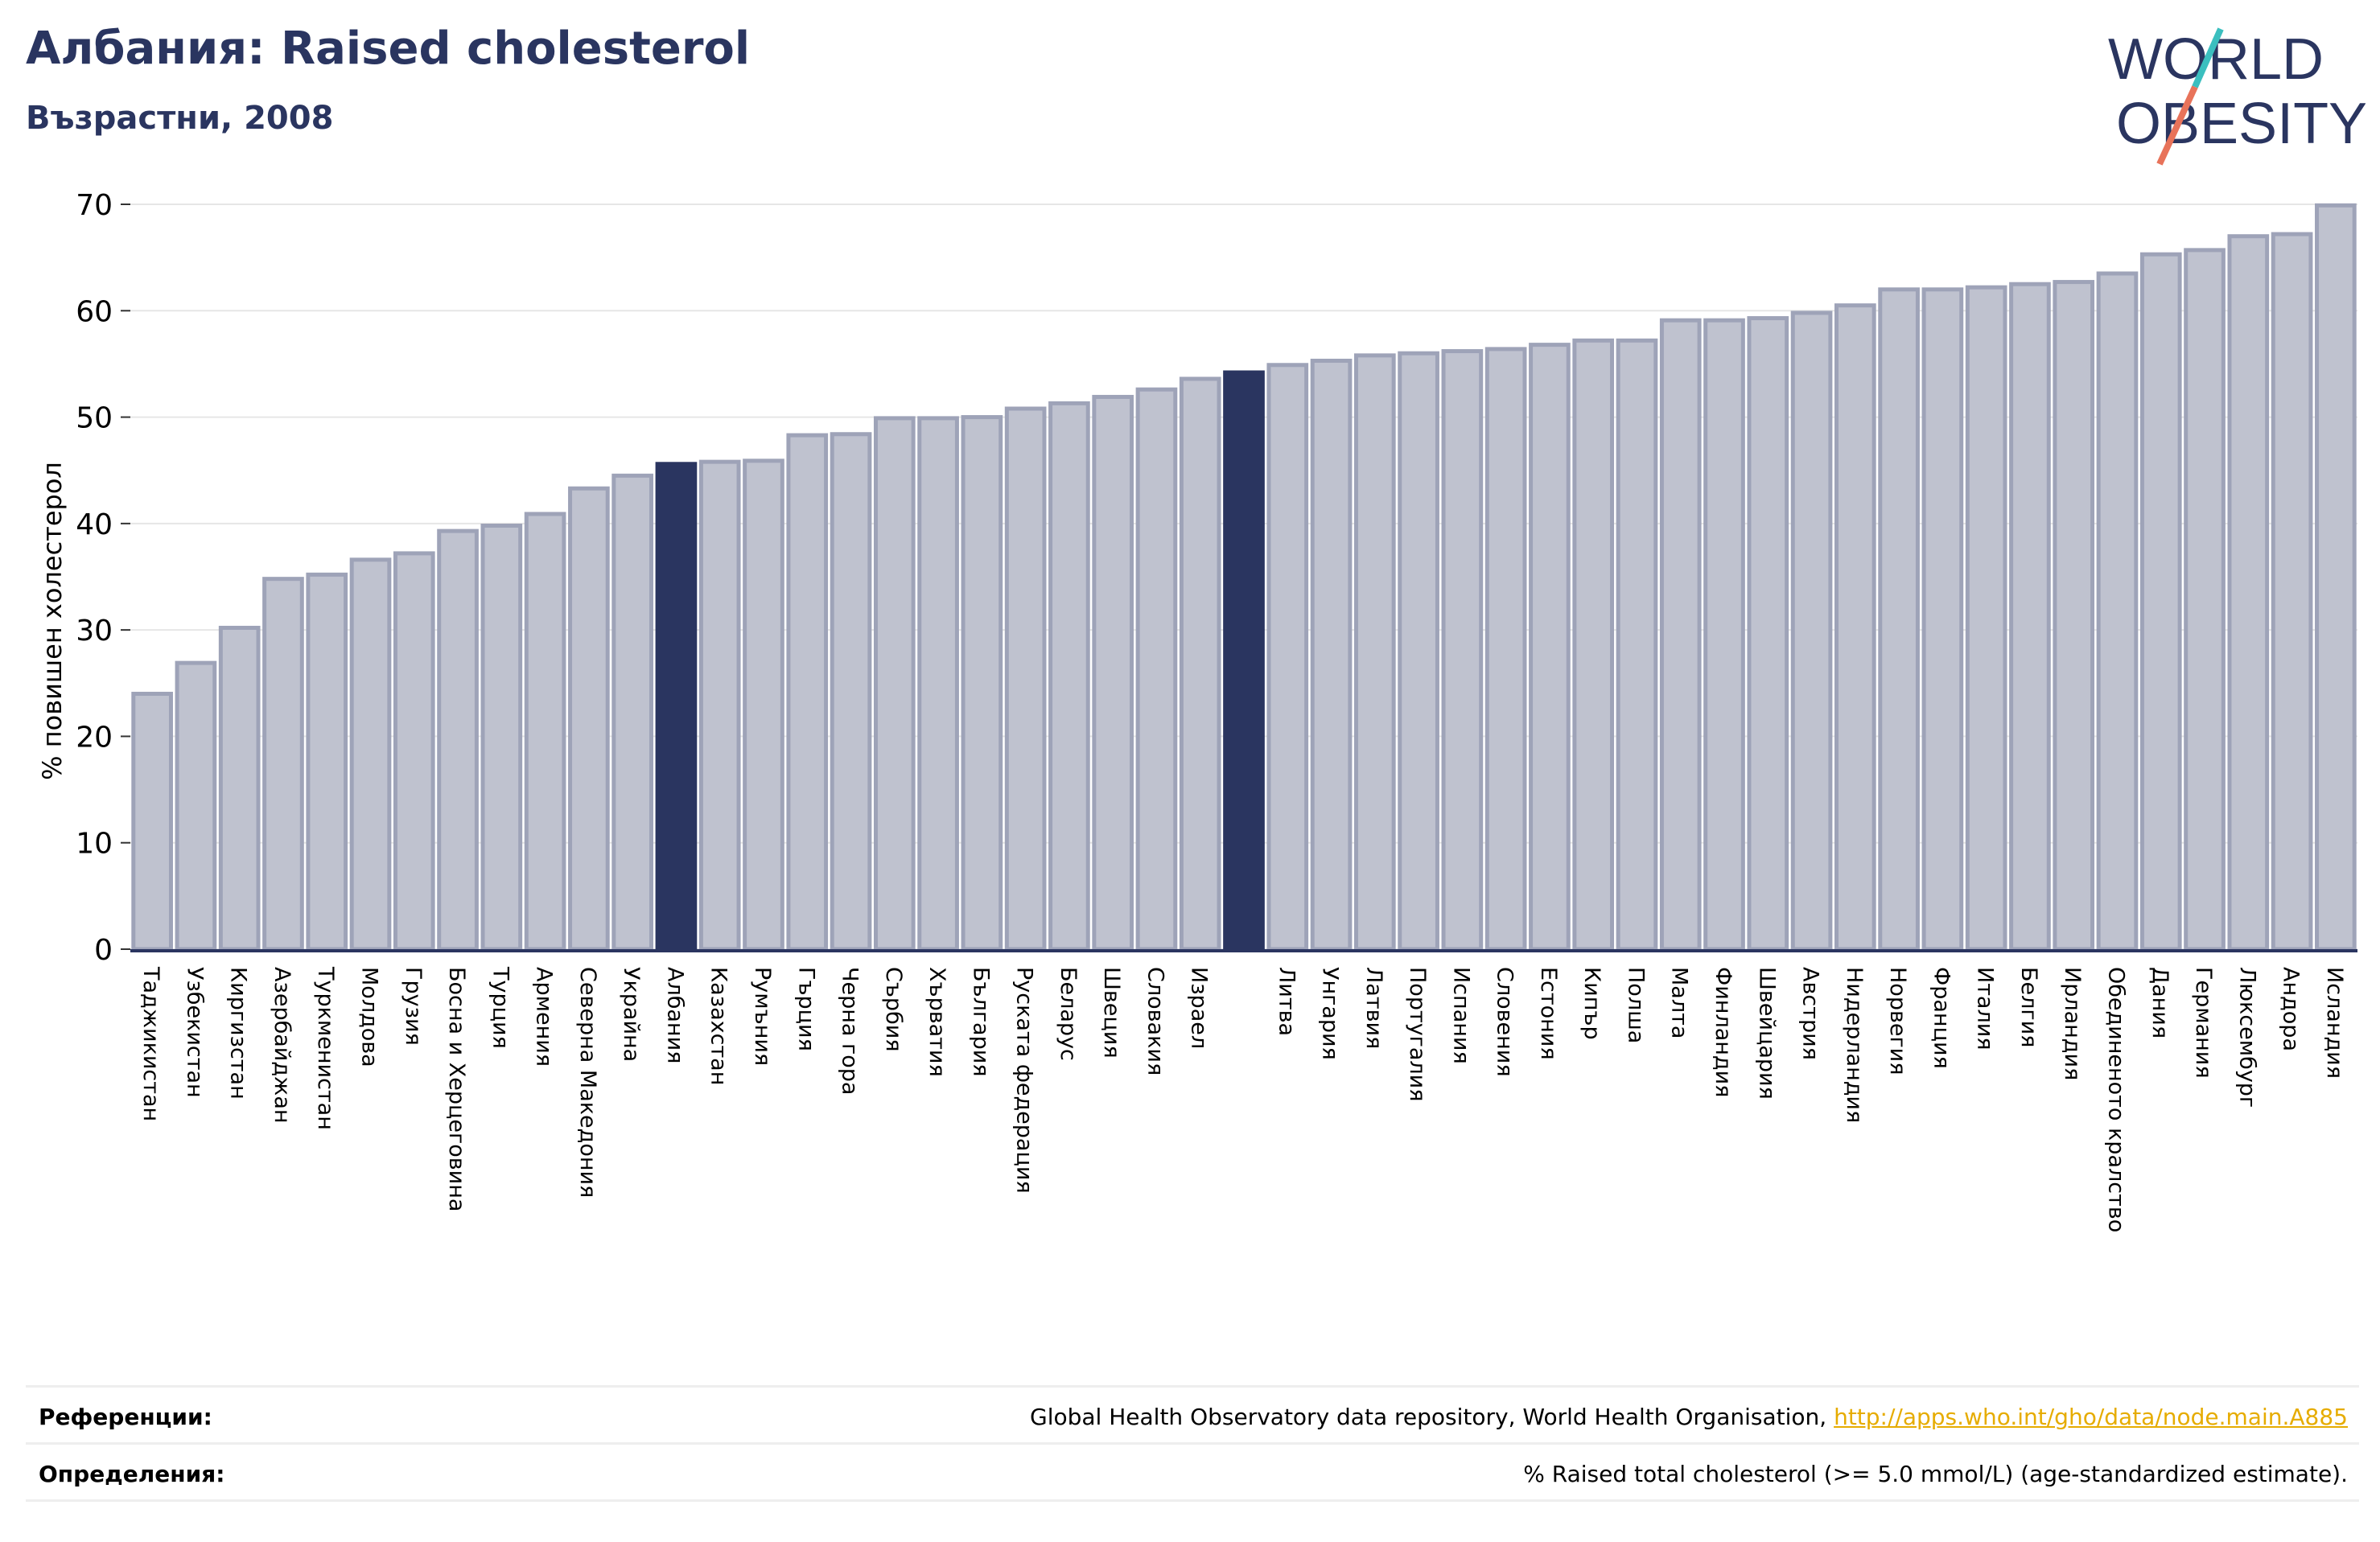 The image size is (2380, 1542). I want to click on x-tick-label: Малта, so click(1679, 1002).